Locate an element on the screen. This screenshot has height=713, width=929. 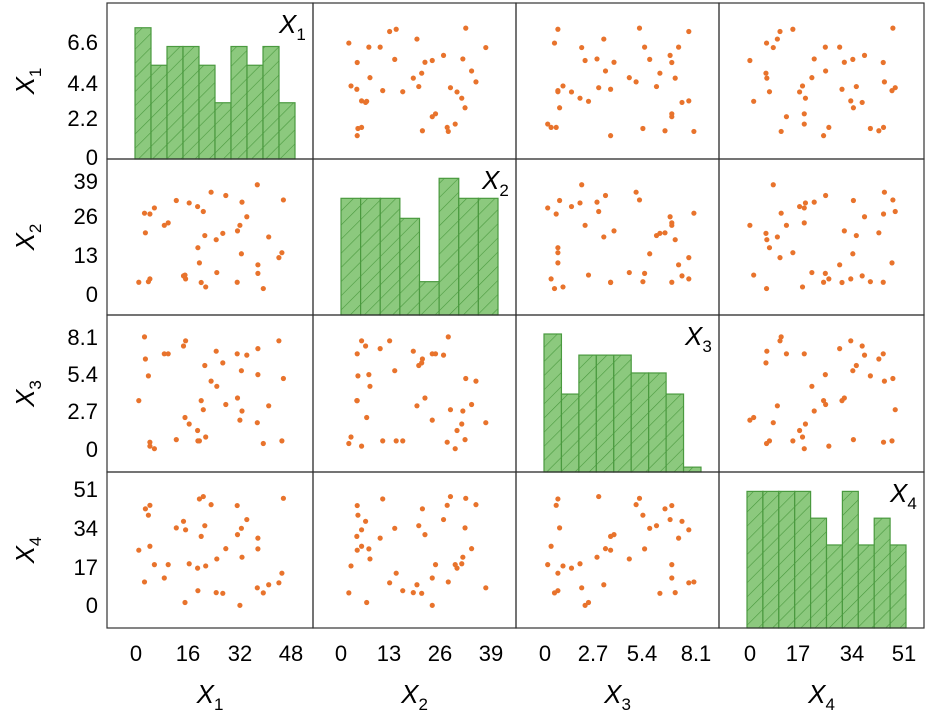
panel-frame-r2-c4 is located at coordinates (821, 237).